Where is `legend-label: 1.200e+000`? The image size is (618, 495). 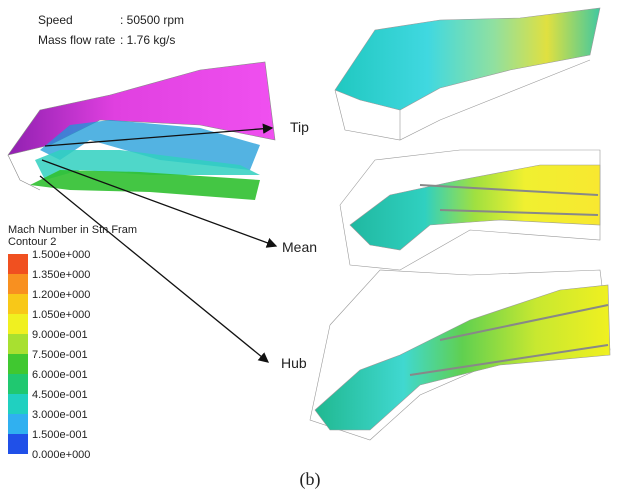 legend-label: 1.200e+000 is located at coordinates (61, 295).